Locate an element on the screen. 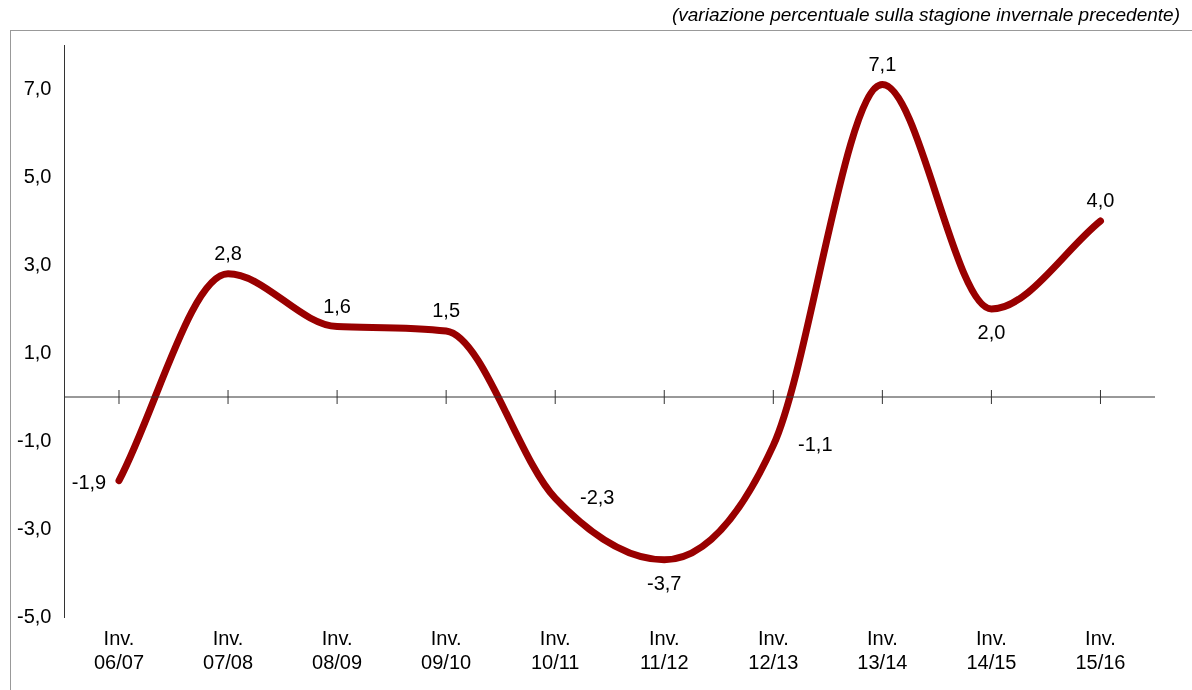 This screenshot has height=690, width=1192. data-label: 4,0 is located at coordinates (1100, 200).